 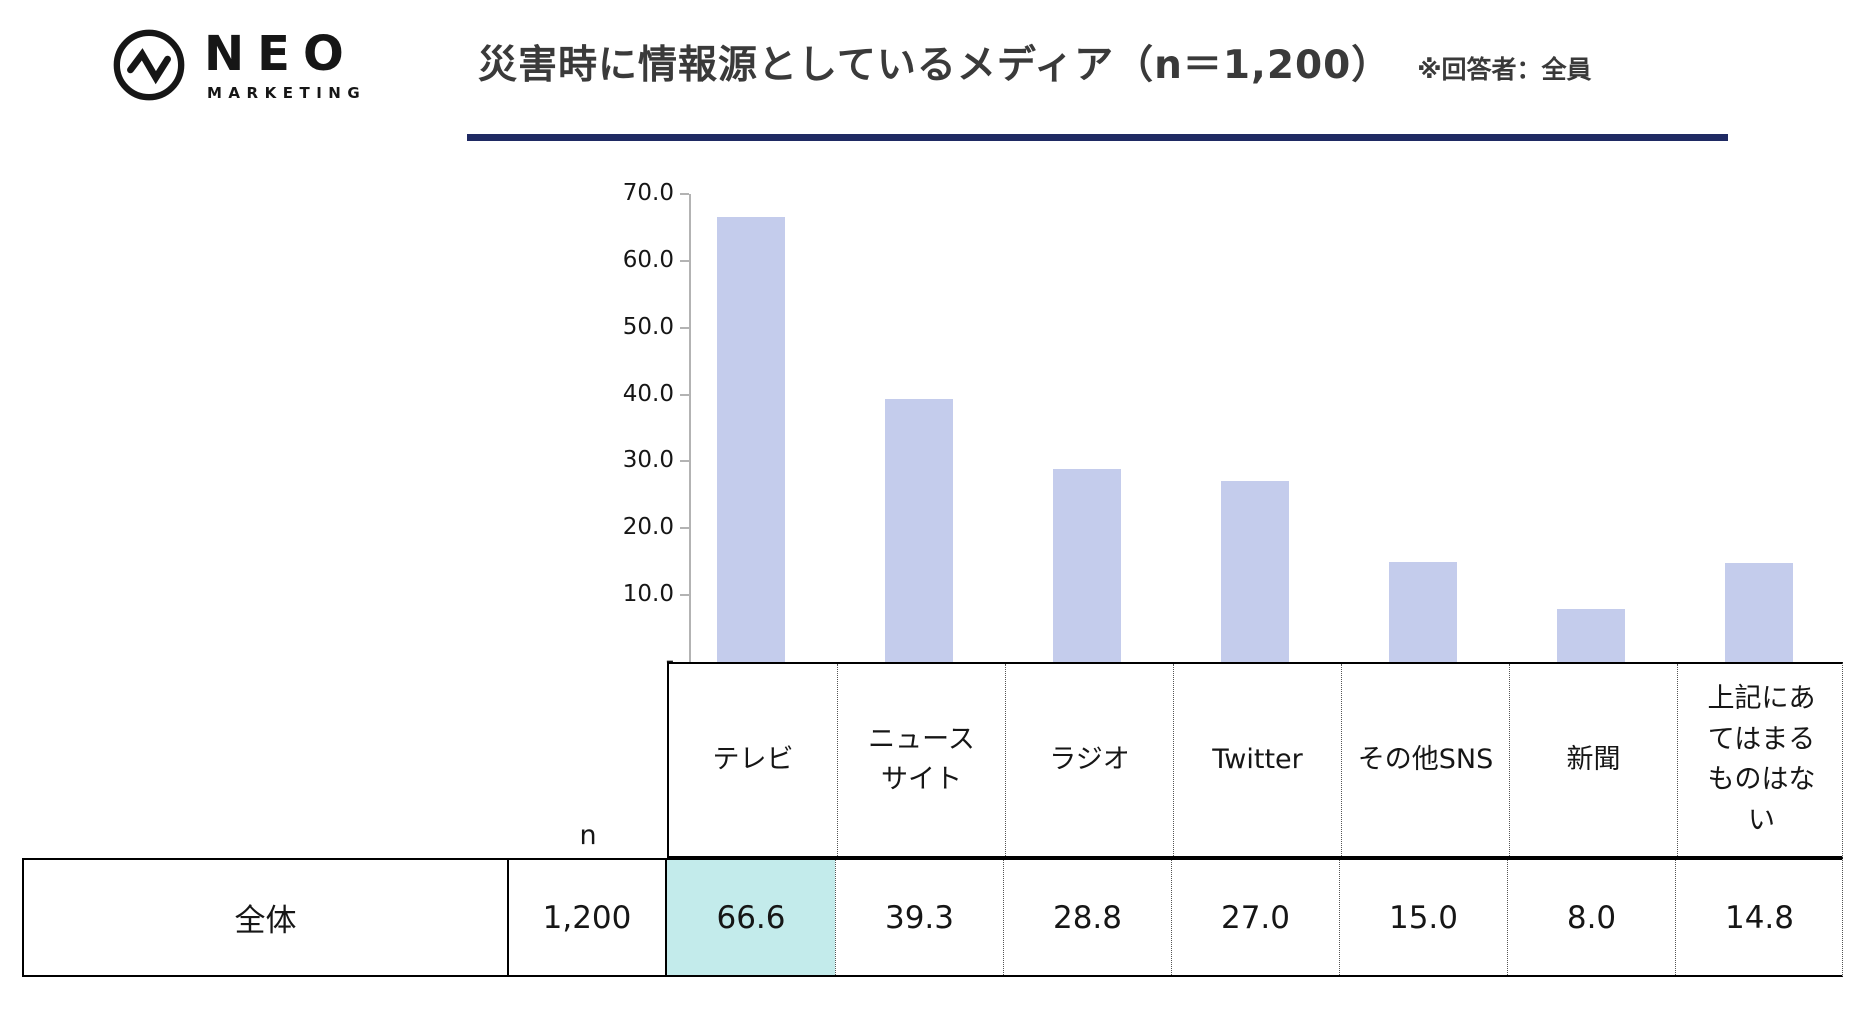 What do you see at coordinates (287, 93) in the screenshot?
I see `logo-subtext: MARKETING` at bounding box center [287, 93].